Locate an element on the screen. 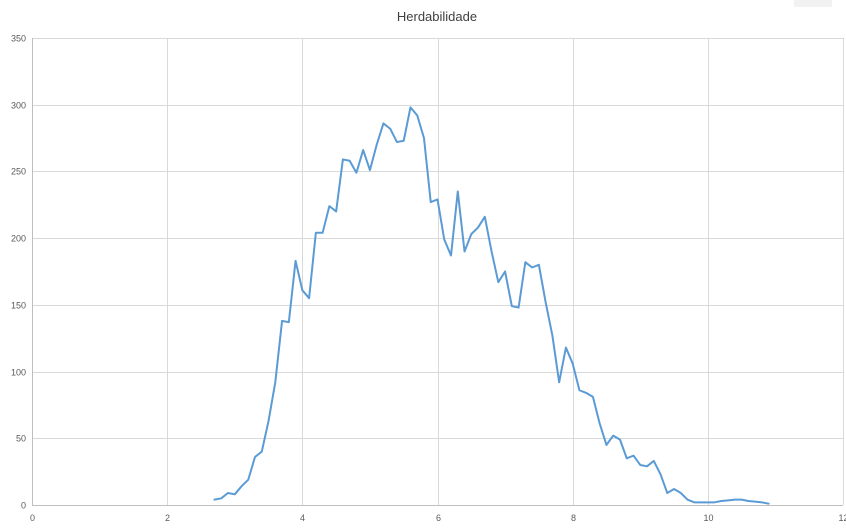 This screenshot has width=846, height=529. y-tick-label: 200 is located at coordinates (18, 239).